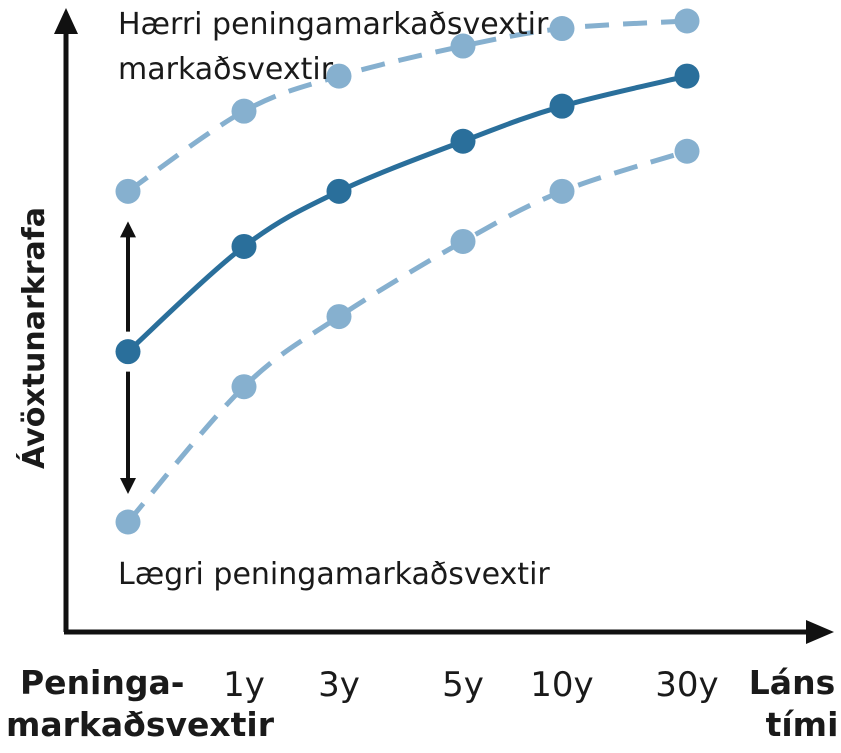 The height and width of the screenshot is (753, 841). What do you see at coordinates (102, 682) in the screenshot?
I see `x-start-label-line1: Peninga-` at bounding box center [102, 682].